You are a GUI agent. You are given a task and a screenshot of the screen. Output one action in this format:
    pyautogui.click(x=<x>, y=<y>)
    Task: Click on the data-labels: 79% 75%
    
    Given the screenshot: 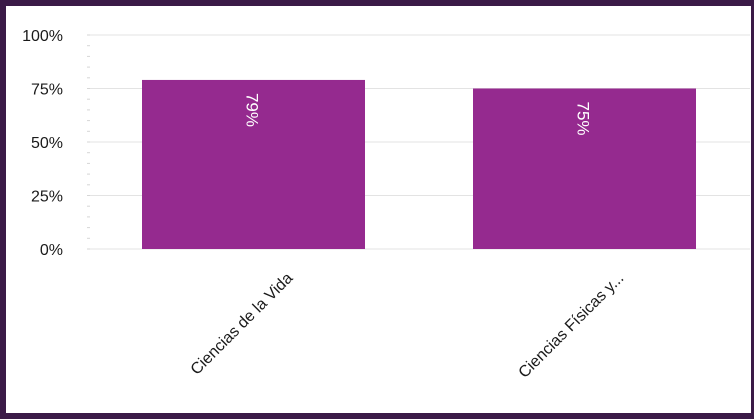 What is the action you would take?
    pyautogui.click(x=418, y=114)
    